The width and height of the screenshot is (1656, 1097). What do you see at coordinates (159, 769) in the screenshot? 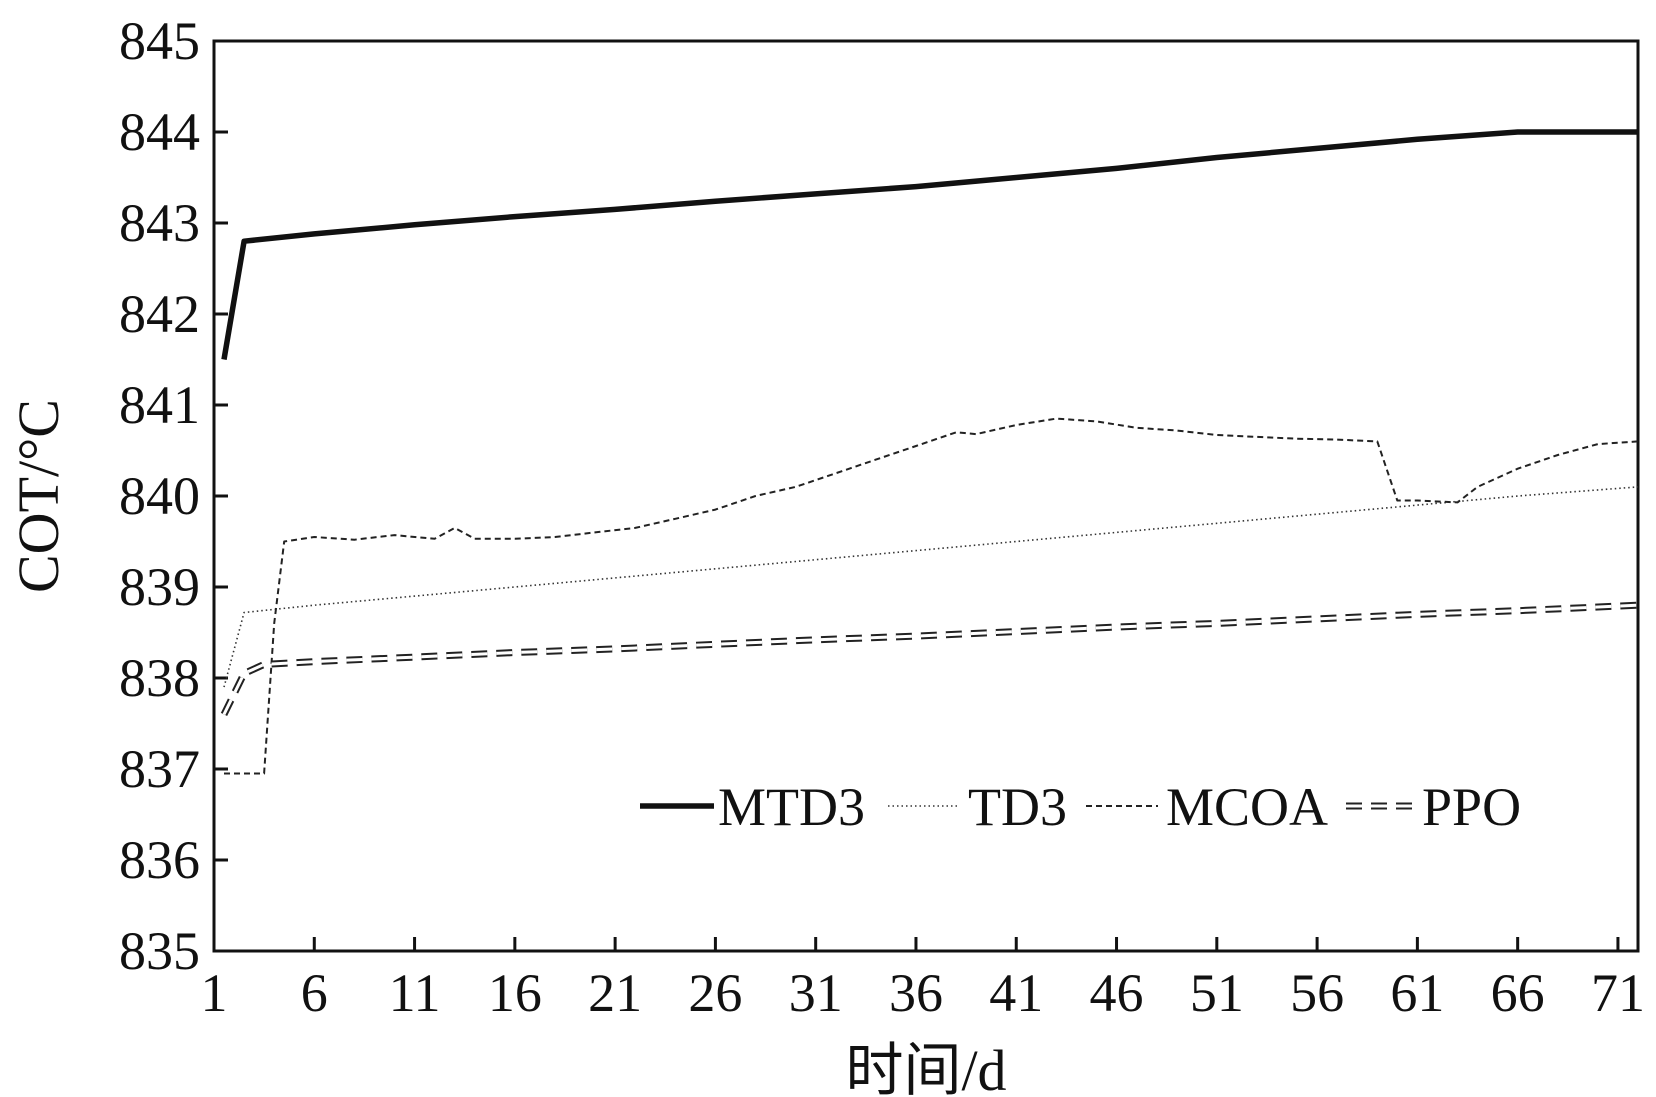
I see `y-tick-label: 837` at bounding box center [159, 769].